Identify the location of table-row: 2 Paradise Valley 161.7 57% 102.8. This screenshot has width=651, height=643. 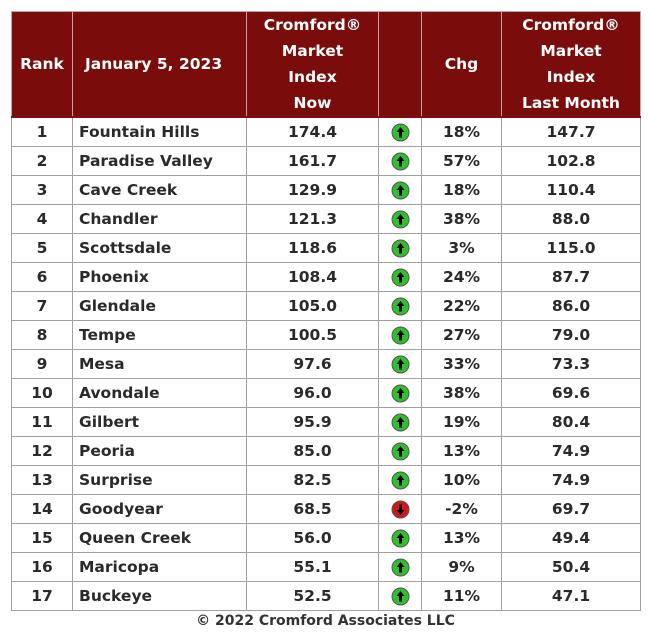
(326, 161).